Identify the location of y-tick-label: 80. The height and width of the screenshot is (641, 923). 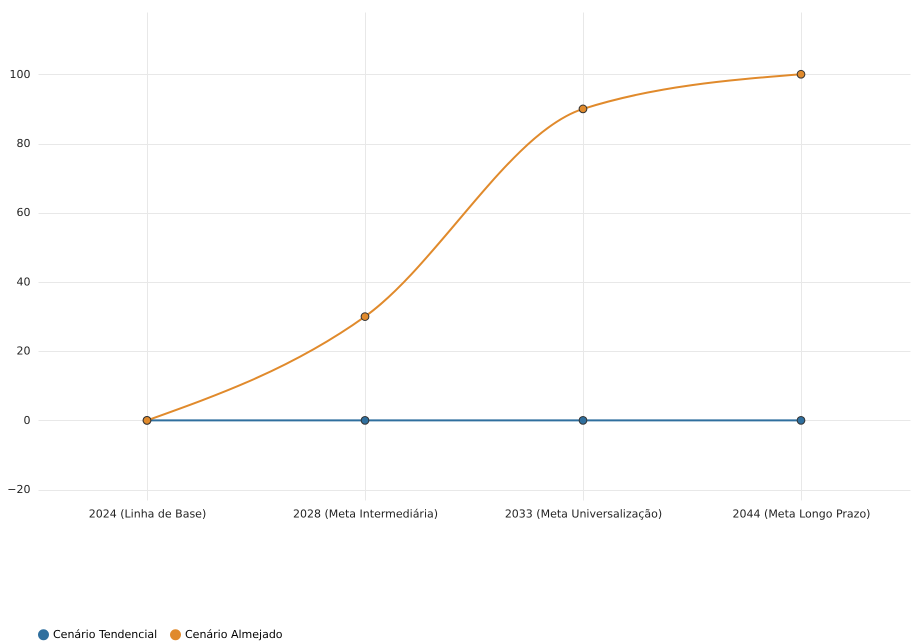
(23, 143).